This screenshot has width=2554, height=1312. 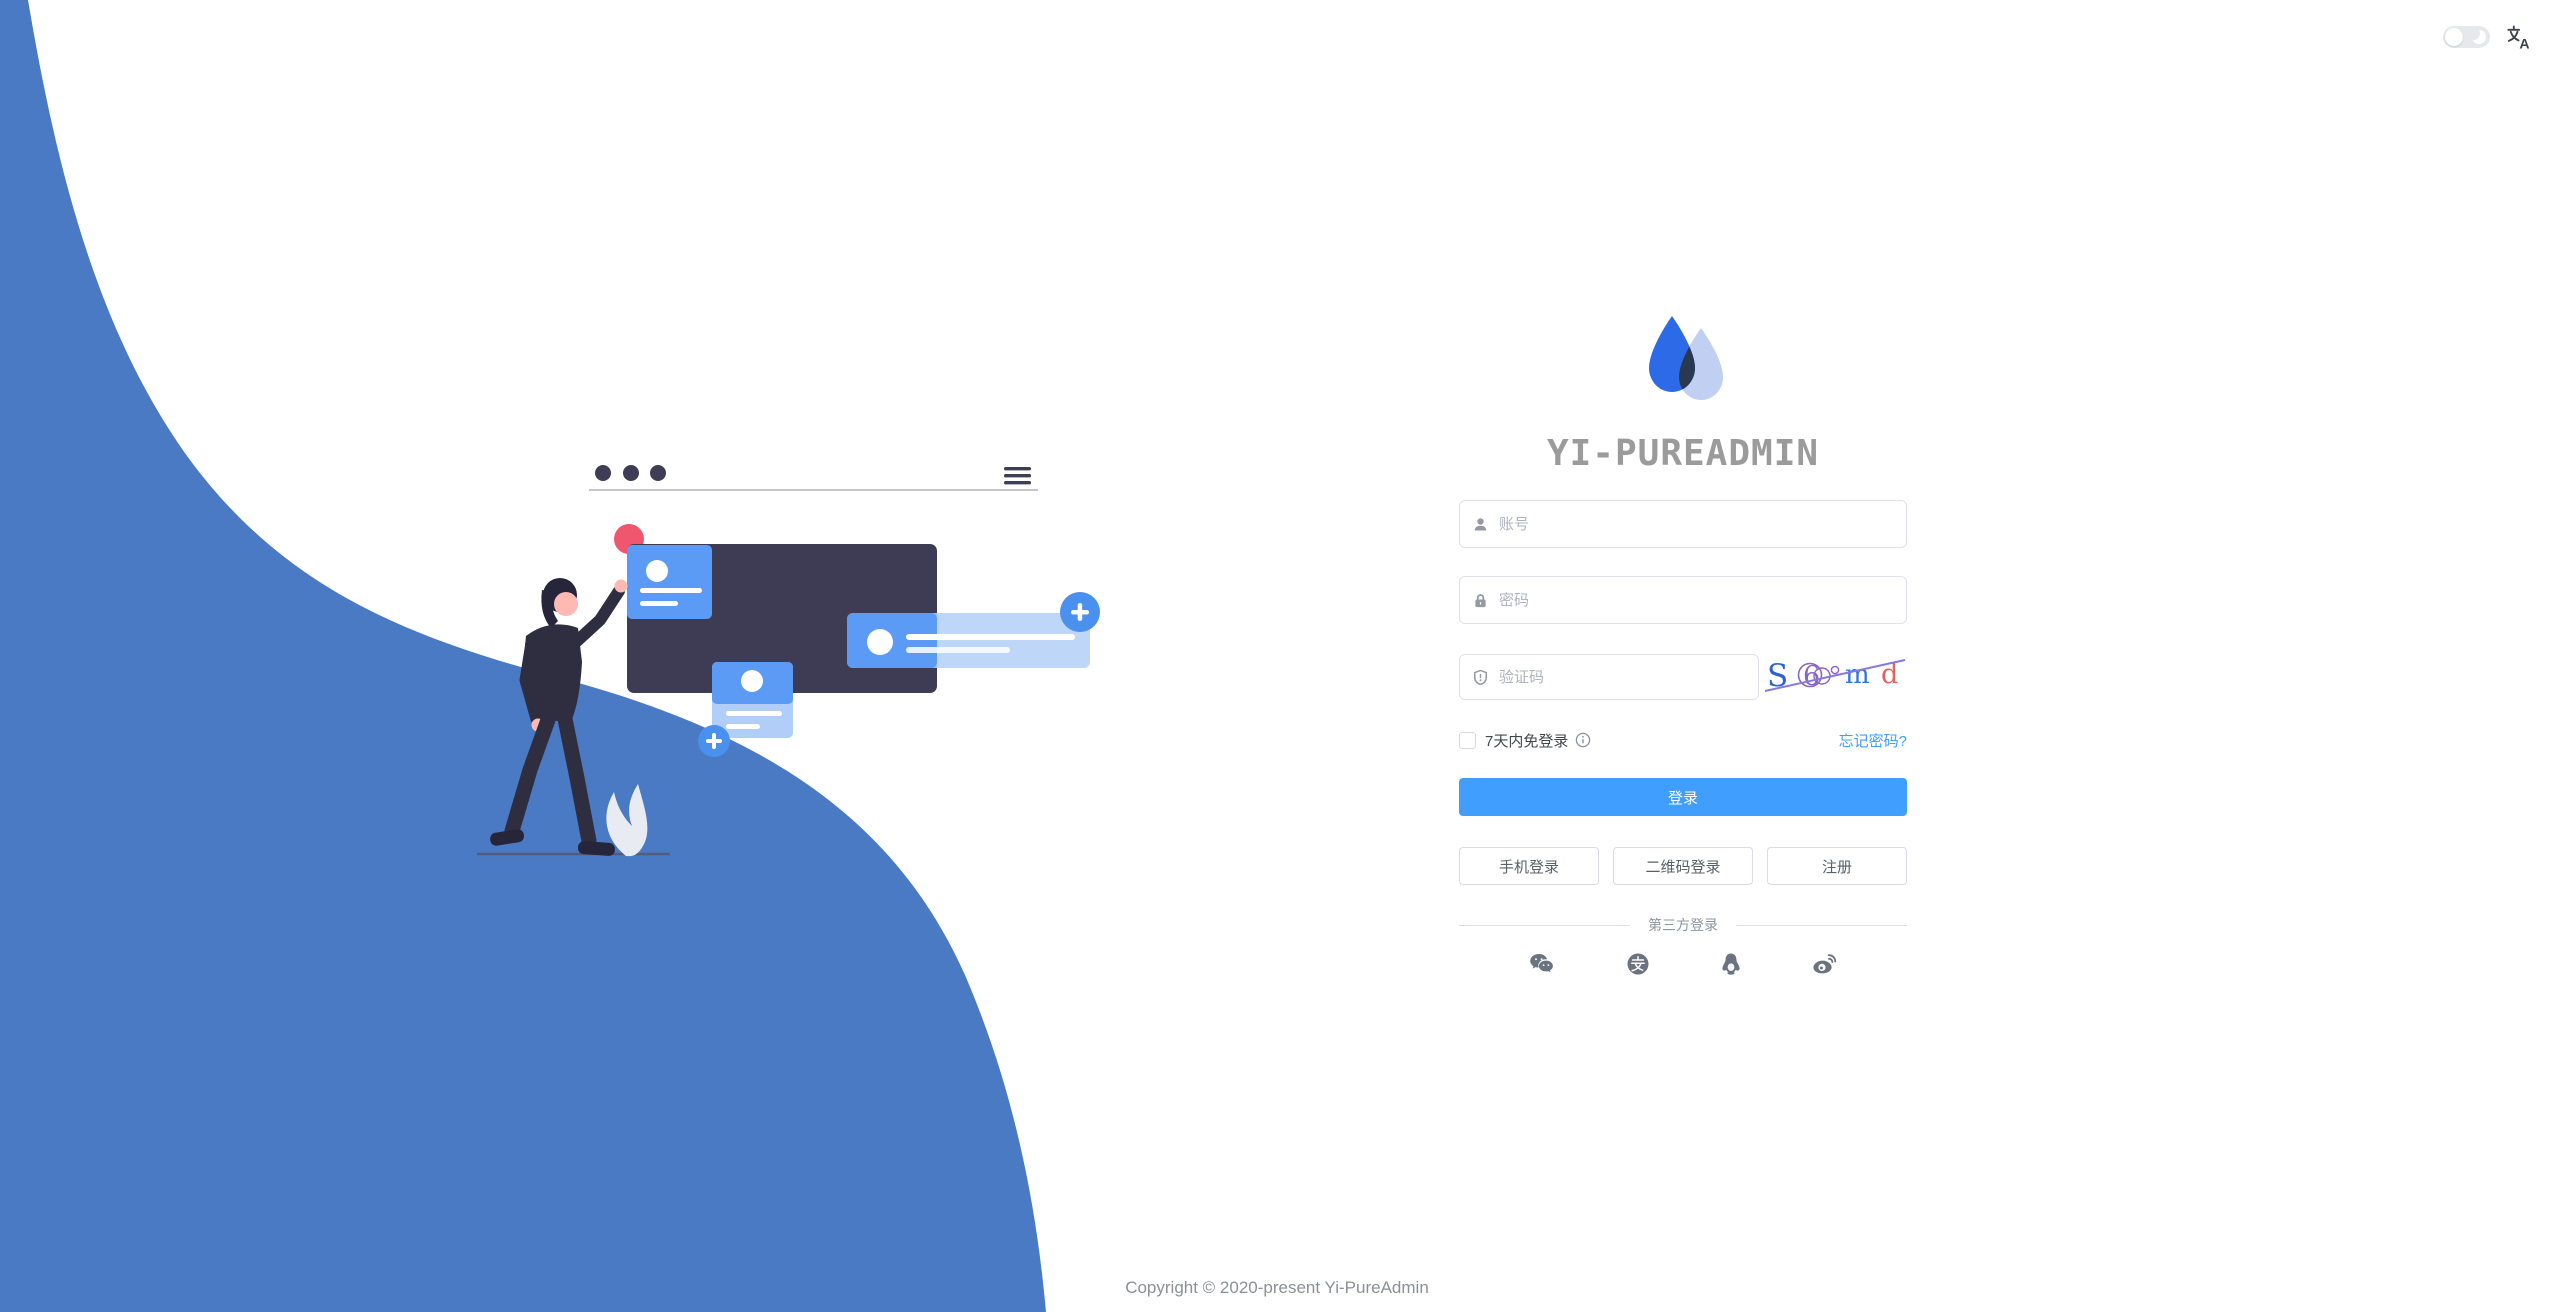 I want to click on svg-text: A, so click(x=2524, y=42).